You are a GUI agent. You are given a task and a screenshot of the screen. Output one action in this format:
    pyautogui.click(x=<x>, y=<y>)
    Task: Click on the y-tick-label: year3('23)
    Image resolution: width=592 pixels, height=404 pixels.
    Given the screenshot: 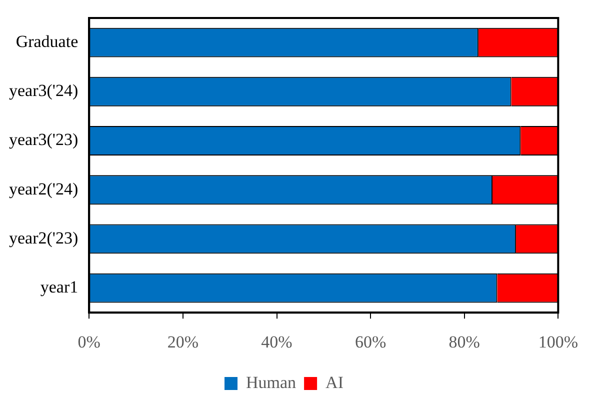 What is the action you would take?
    pyautogui.click(x=43, y=140)
    